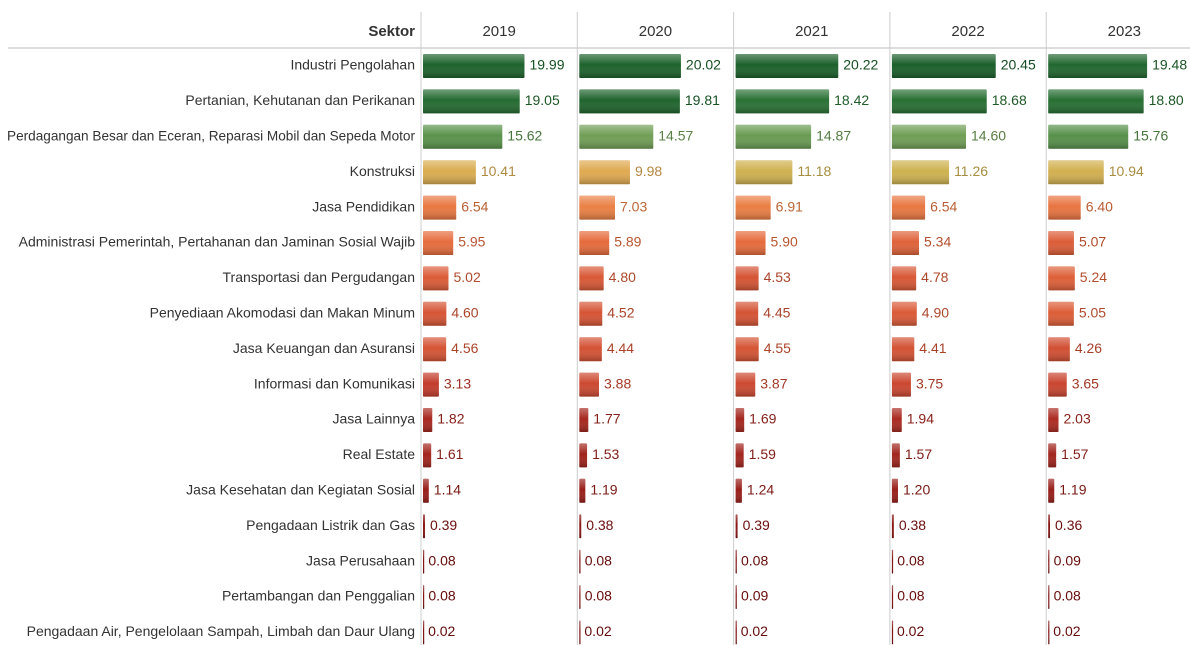 Image resolution: width=1190 pixels, height=645 pixels. I want to click on value-label: 15.76, so click(1150, 136).